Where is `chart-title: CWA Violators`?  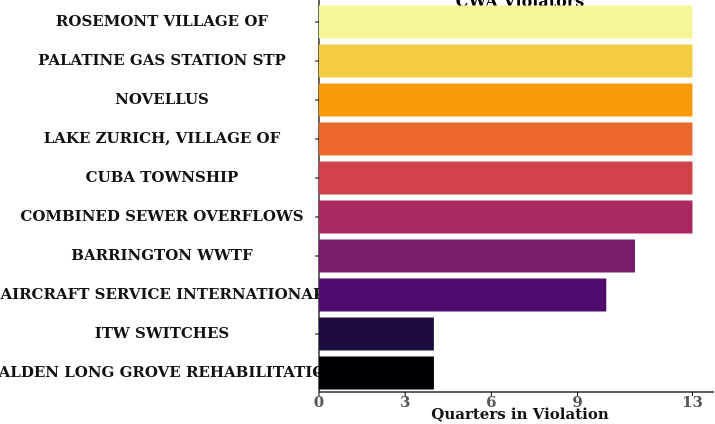
chart-title: CWA Violators is located at coordinates (520, 5).